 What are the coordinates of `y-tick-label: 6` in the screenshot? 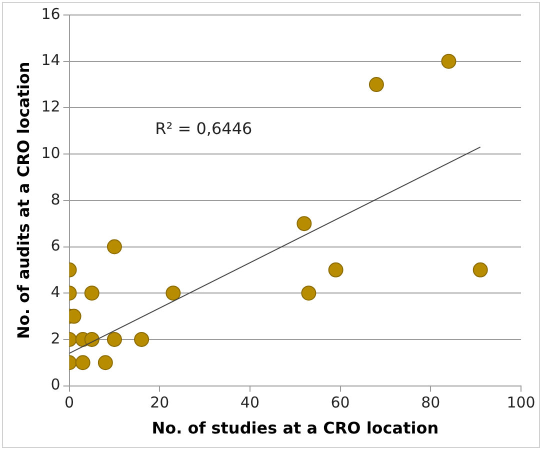 It's located at (55, 245).